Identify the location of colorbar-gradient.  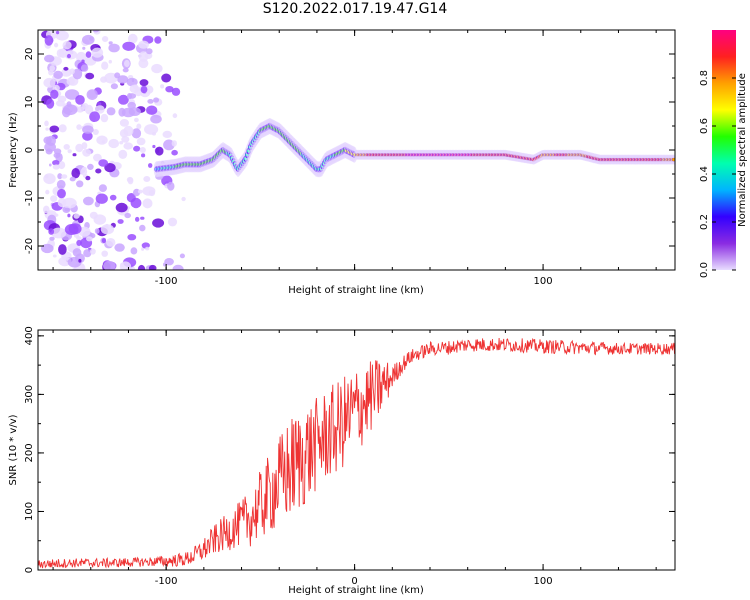
(724, 150).